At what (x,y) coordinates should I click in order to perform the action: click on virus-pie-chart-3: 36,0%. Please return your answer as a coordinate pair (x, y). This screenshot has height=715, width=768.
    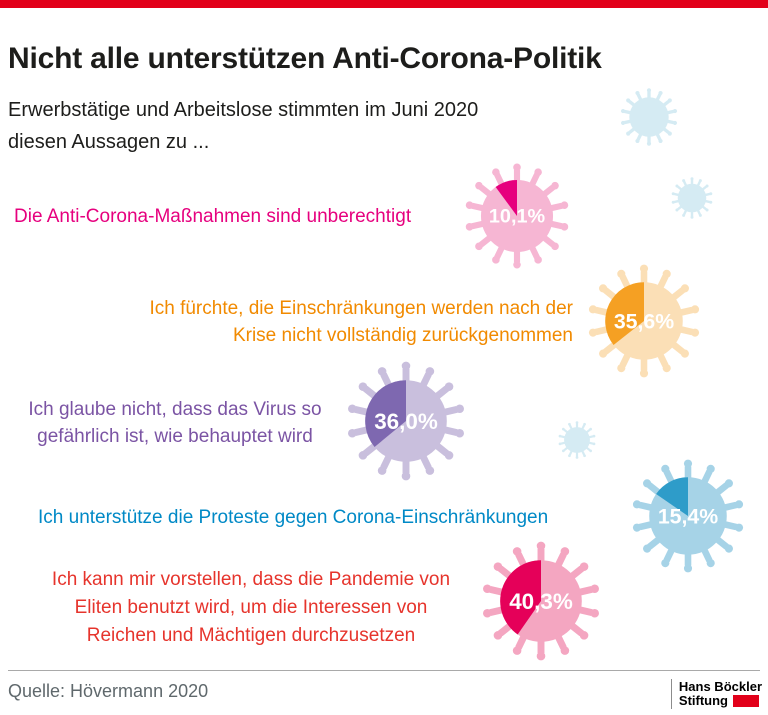
    Looking at the image, I should click on (406, 421).